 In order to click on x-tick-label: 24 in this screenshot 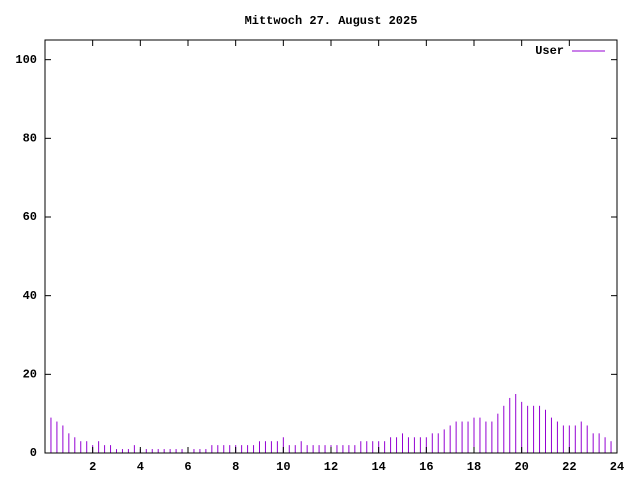, I will do `click(617, 467)`.